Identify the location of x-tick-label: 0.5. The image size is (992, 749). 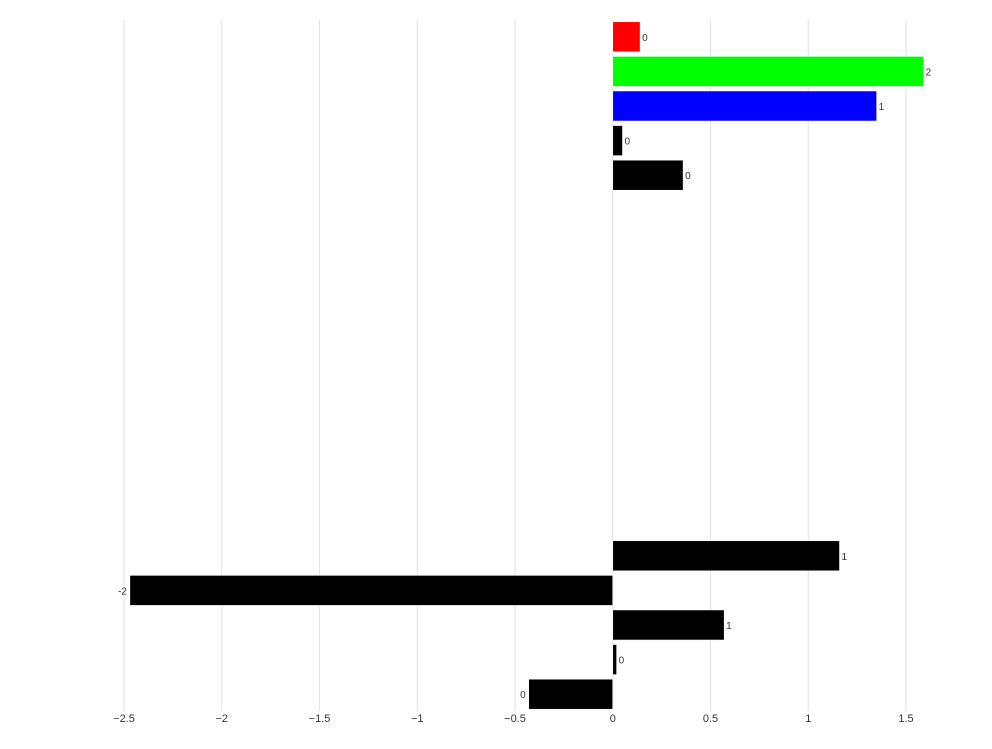
(710, 719).